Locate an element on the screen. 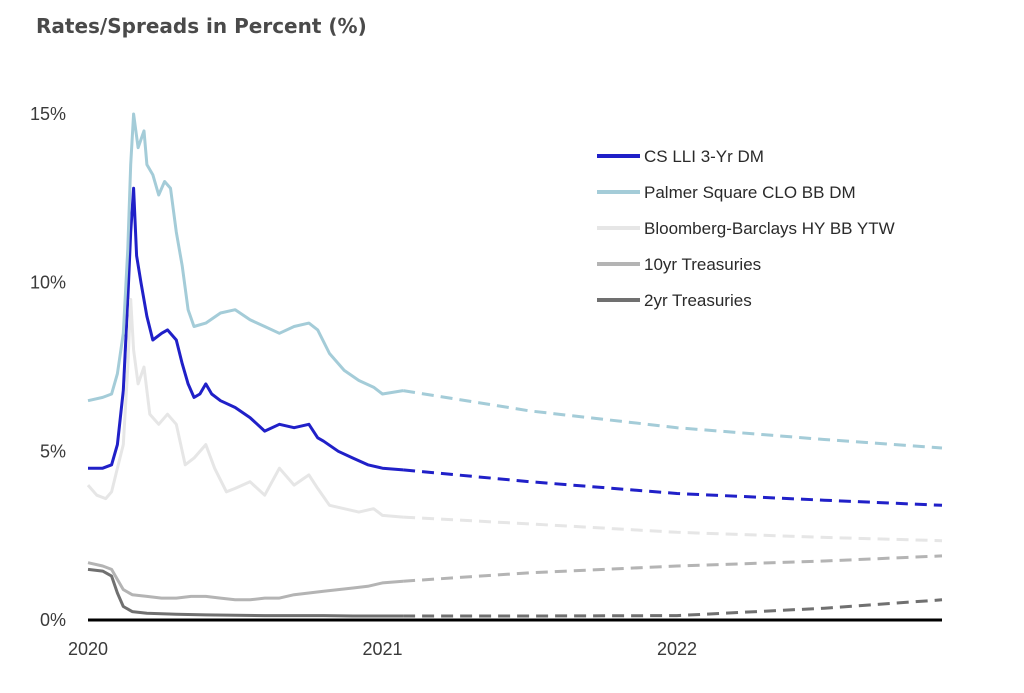 The width and height of the screenshot is (1024, 693). legend-label: CS LLI 3-Yr DM is located at coordinates (704, 156).